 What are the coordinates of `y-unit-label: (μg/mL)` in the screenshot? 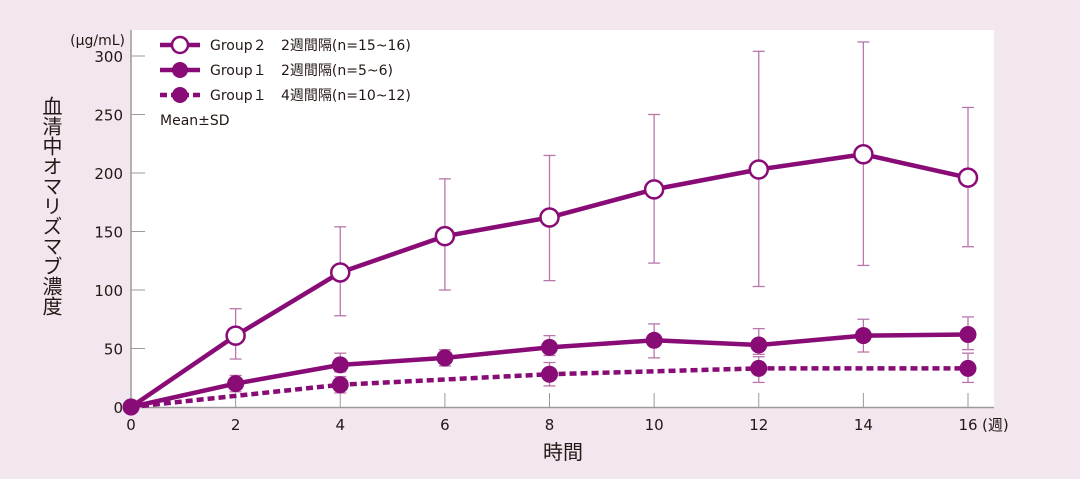 It's located at (97, 41).